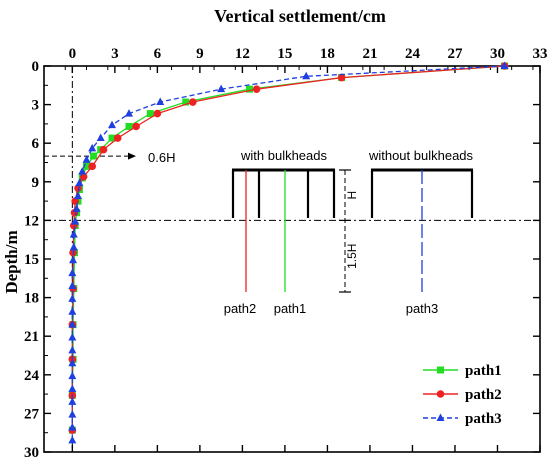  I want to click on path3-label: path3, so click(422, 308).